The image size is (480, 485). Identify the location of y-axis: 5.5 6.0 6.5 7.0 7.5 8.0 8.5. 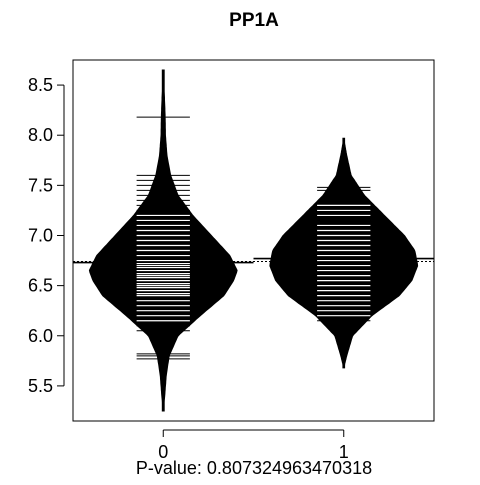
(46, 235).